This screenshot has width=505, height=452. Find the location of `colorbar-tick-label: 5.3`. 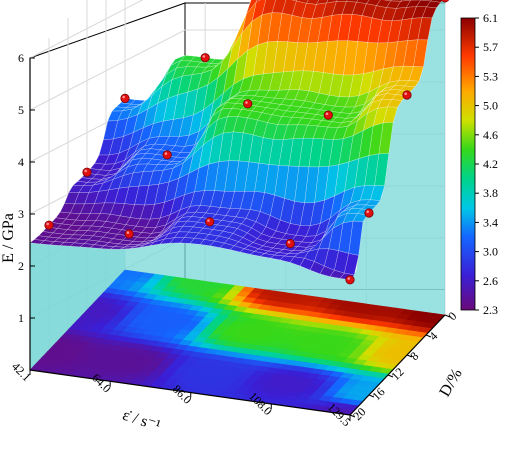

colorbar-tick-label: 5.3 is located at coordinates (490, 76).